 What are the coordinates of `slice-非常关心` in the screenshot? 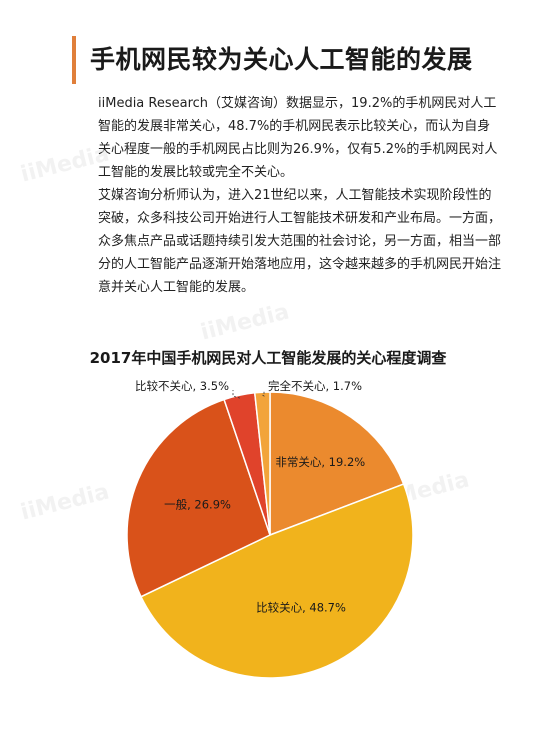 It's located at (337, 464).